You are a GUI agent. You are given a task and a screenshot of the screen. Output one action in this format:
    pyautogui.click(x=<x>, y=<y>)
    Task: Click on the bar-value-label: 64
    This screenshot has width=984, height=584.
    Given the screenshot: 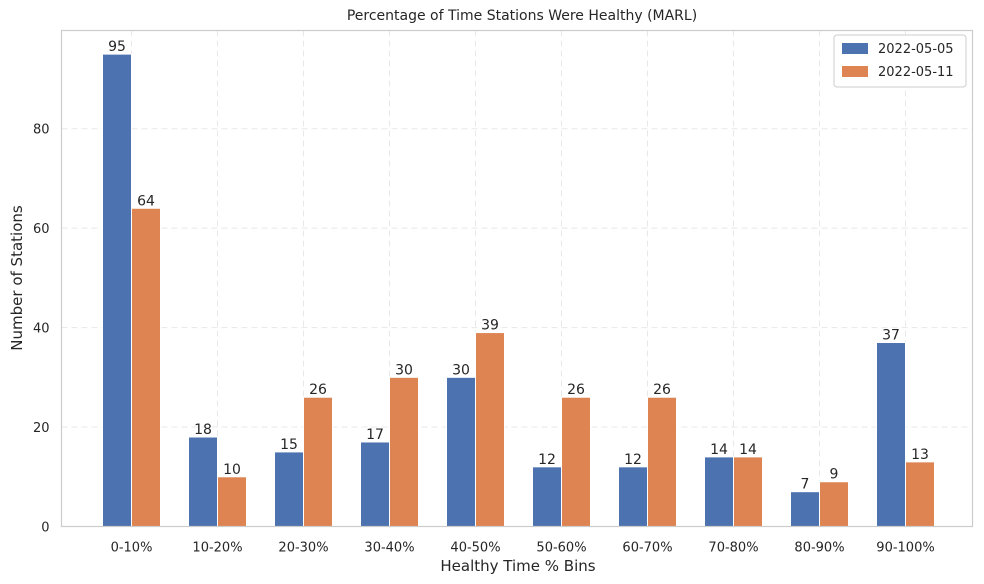 What is the action you would take?
    pyautogui.click(x=146, y=201)
    